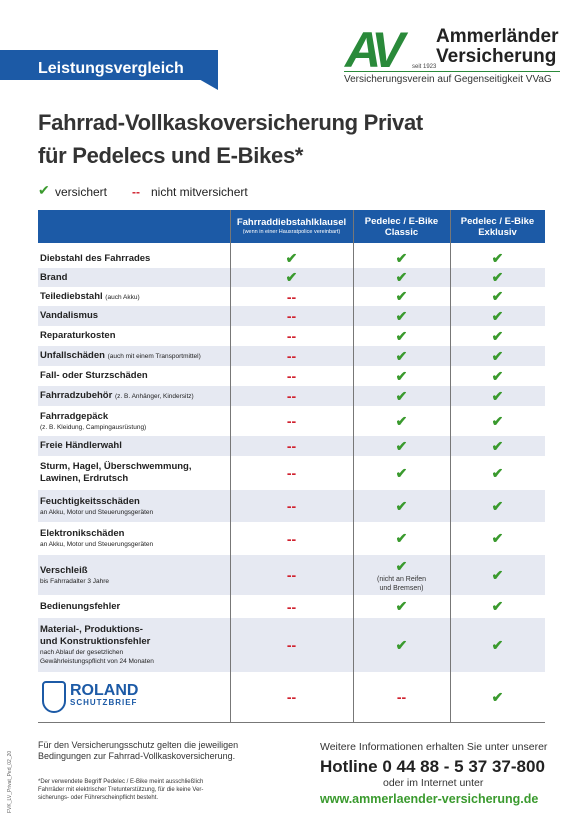 This screenshot has height=823, width=583. What do you see at coordinates (135, 446) in the screenshot?
I see `label-text: Freie Händlerwahl` at bounding box center [135, 446].